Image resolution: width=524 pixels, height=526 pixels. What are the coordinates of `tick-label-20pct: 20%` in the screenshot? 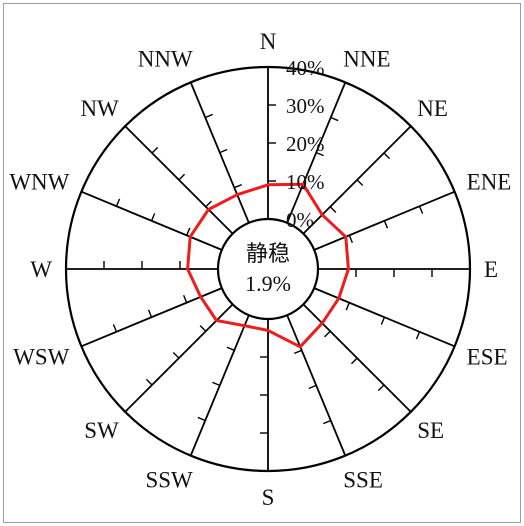 It's located at (305, 144).